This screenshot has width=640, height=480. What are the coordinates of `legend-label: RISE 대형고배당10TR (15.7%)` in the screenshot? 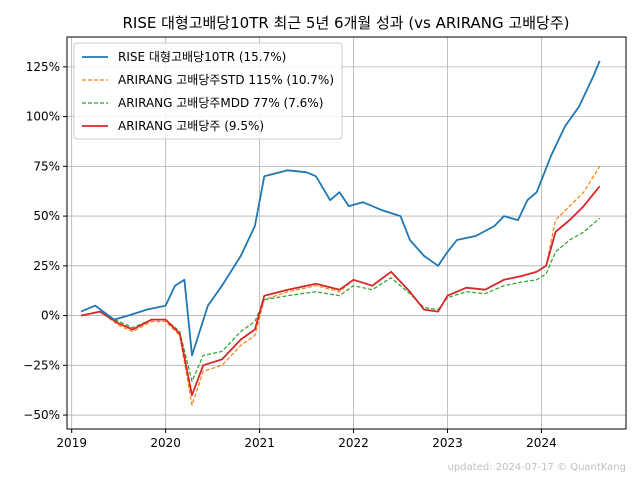 It's located at (202, 57).